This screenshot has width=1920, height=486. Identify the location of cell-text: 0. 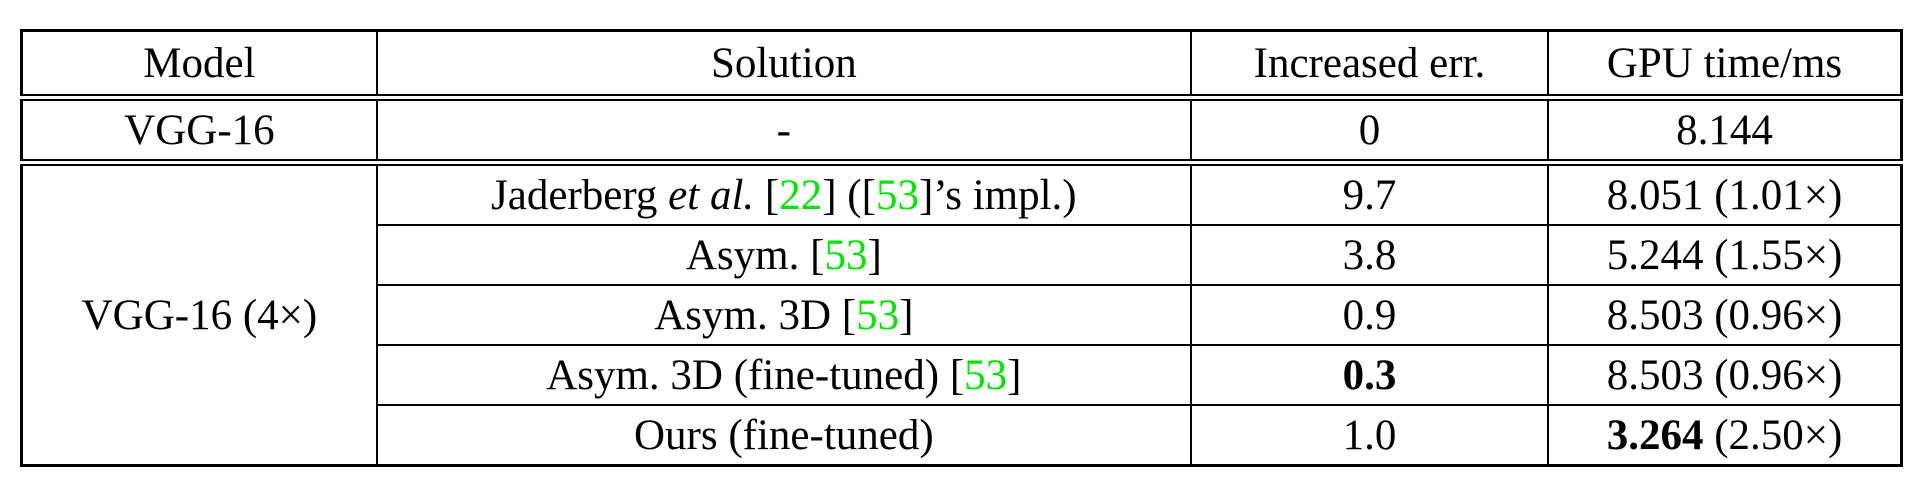
(1369, 130).